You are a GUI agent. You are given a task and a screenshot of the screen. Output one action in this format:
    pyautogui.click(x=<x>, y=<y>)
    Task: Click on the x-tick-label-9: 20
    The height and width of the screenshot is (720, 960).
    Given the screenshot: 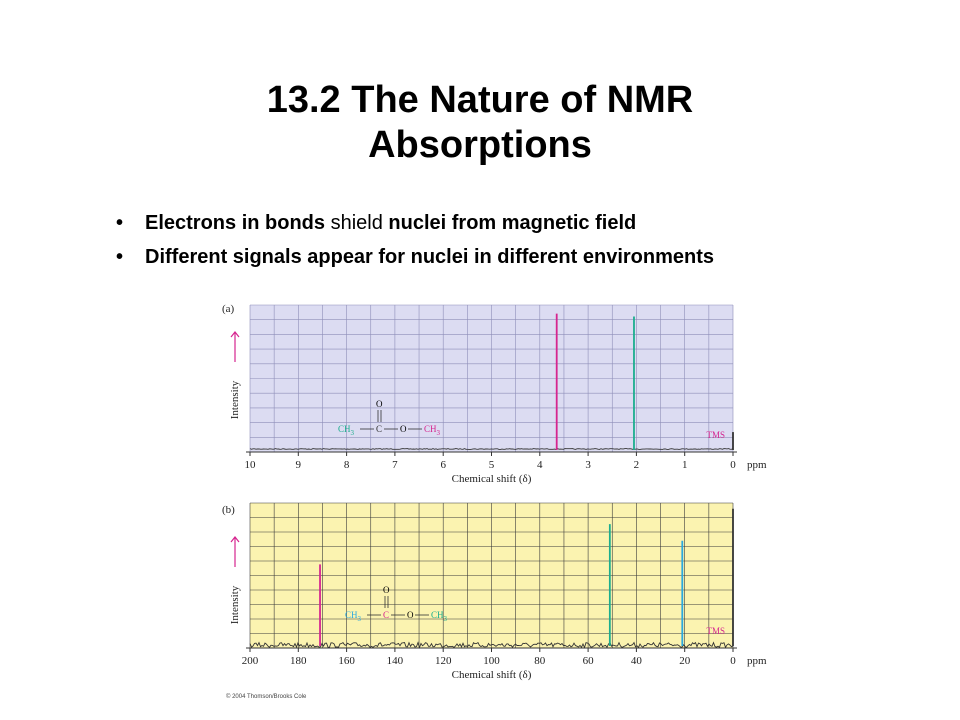 What is the action you would take?
    pyautogui.click(x=685, y=661)
    